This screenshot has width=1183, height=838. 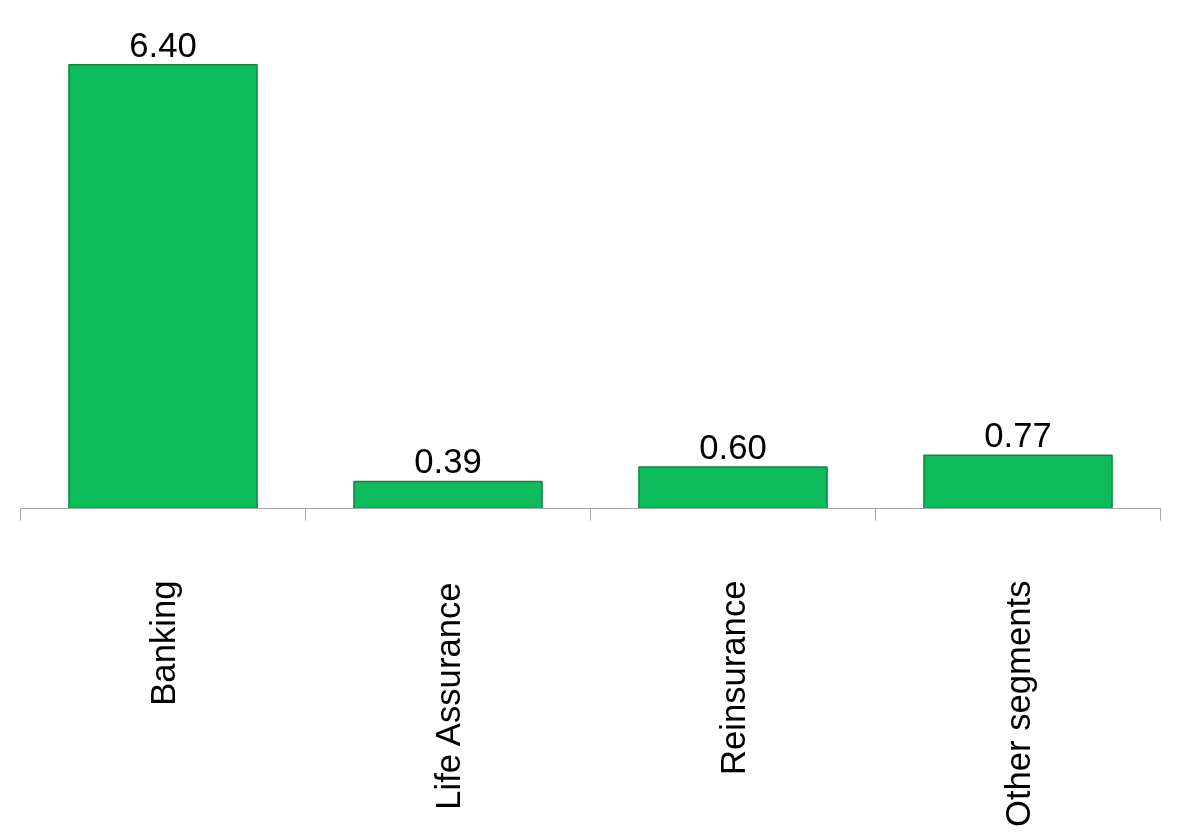 I want to click on data-label: 6.40, so click(x=163, y=44).